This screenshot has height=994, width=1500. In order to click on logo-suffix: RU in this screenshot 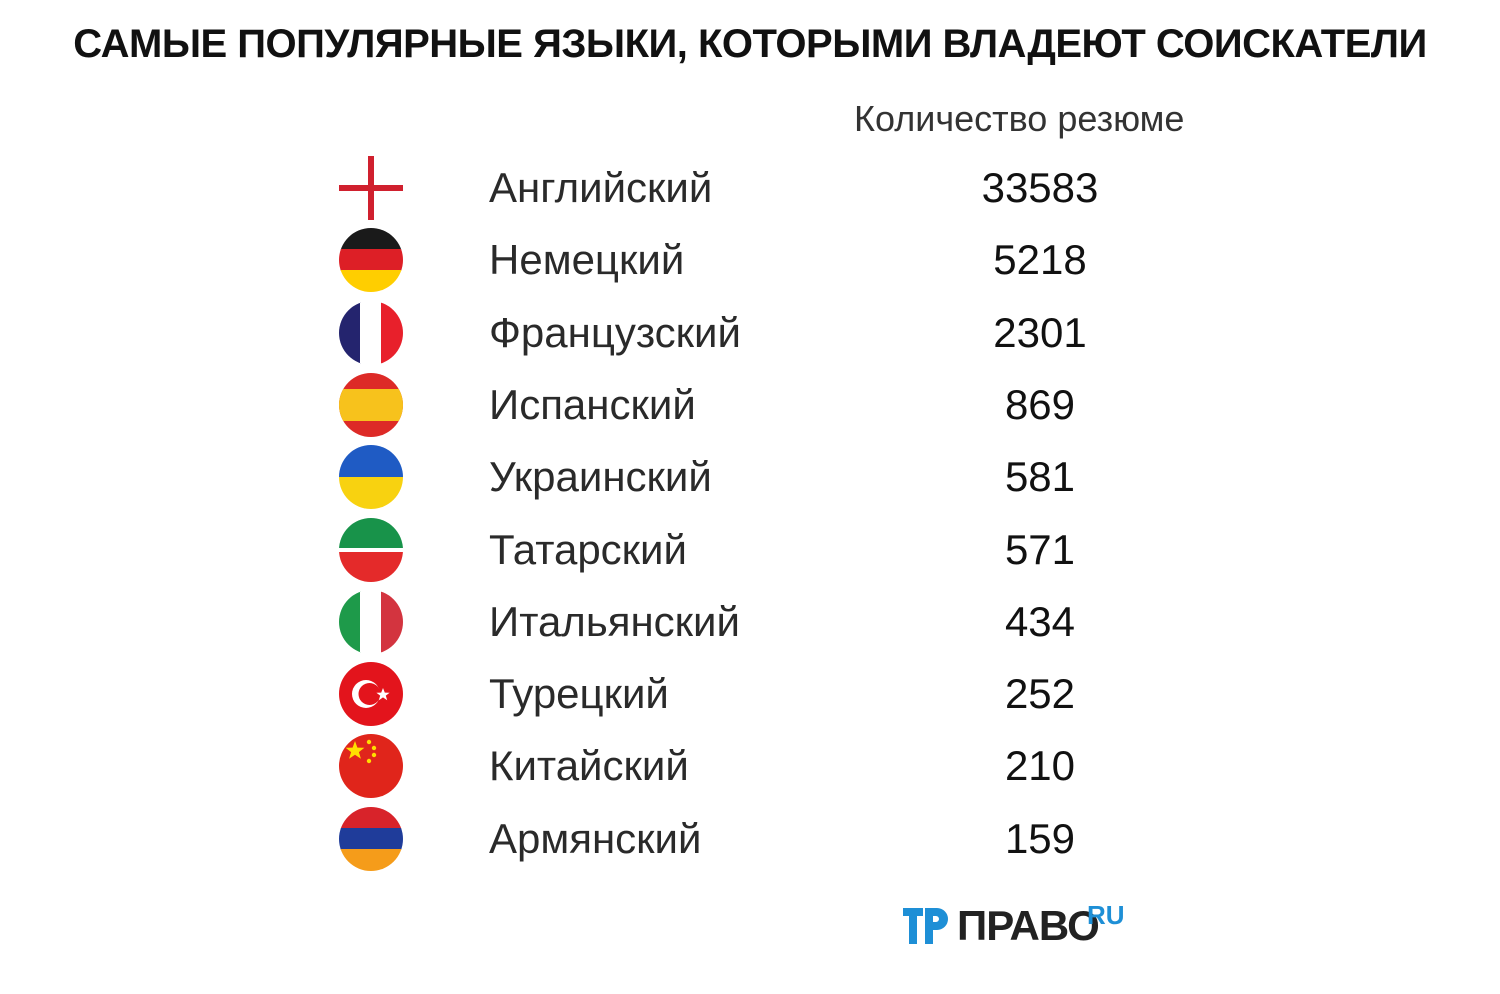, I will do `click(1106, 915)`.